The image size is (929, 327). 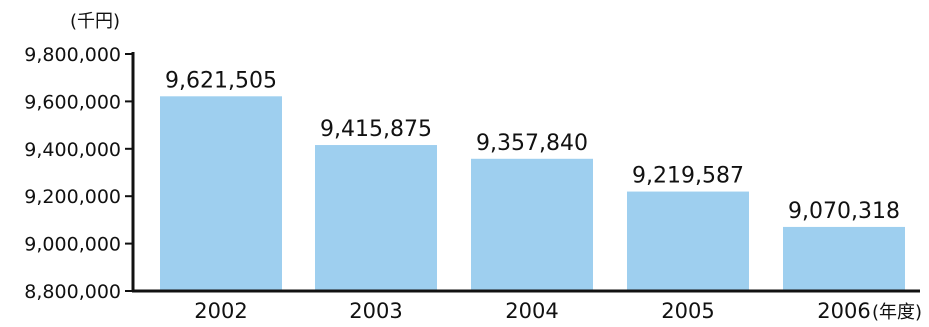 What do you see at coordinates (72, 102) in the screenshot?
I see `y-tick-label: 9,600,000` at bounding box center [72, 102].